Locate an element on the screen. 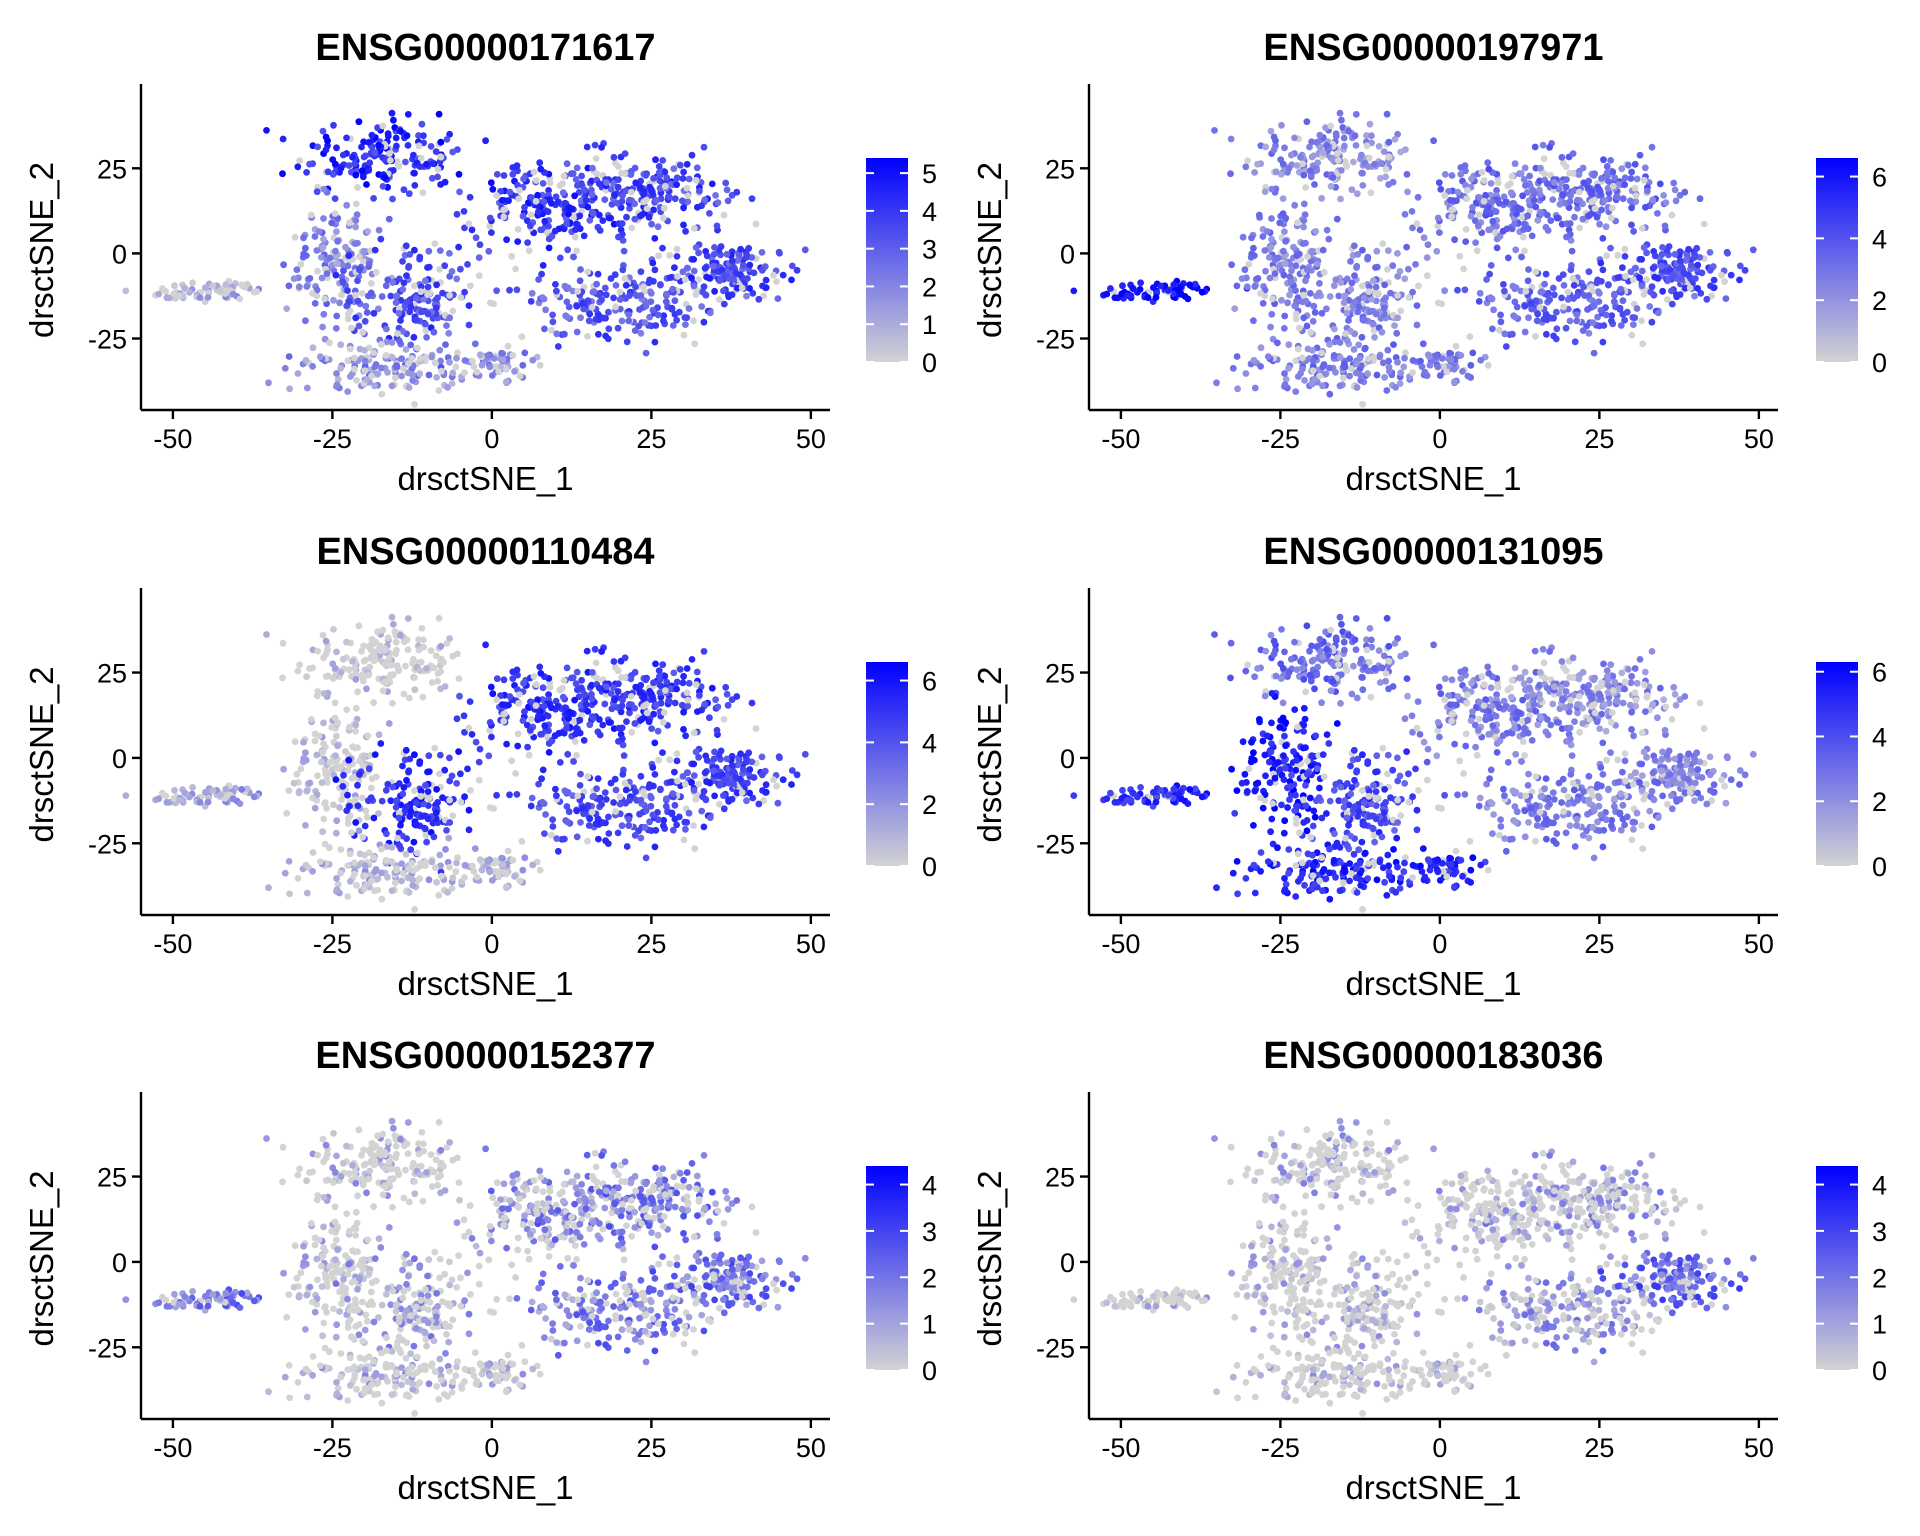 The height and width of the screenshot is (1536, 1920). panel-title: ENSG00000197971 is located at coordinates (1433, 48).